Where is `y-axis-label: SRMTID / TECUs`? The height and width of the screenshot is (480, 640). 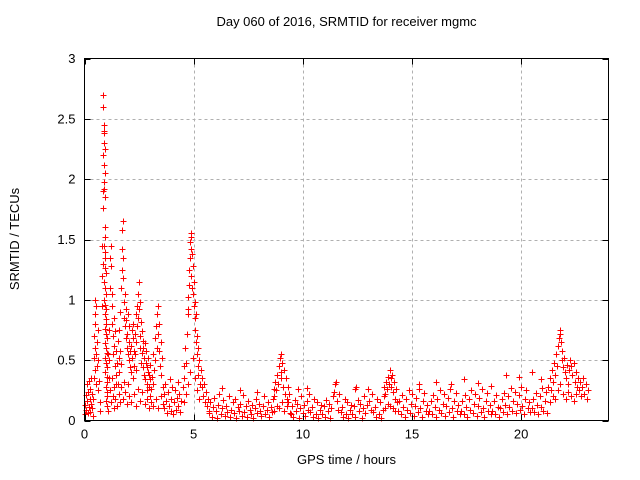
y-axis-label: SRMTID / TECUs is located at coordinates (14, 239).